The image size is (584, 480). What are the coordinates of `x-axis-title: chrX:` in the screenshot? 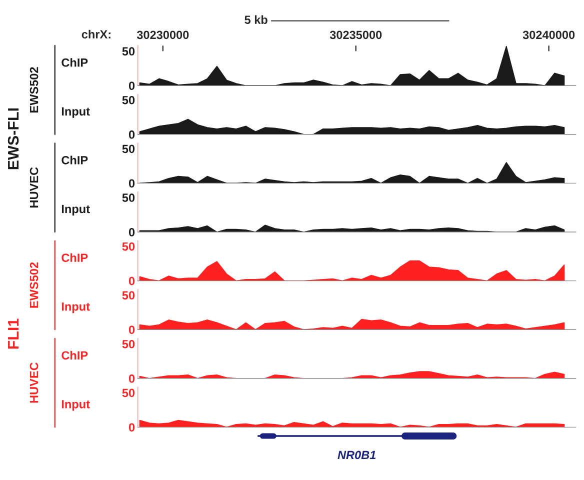 It's located at (96, 34).